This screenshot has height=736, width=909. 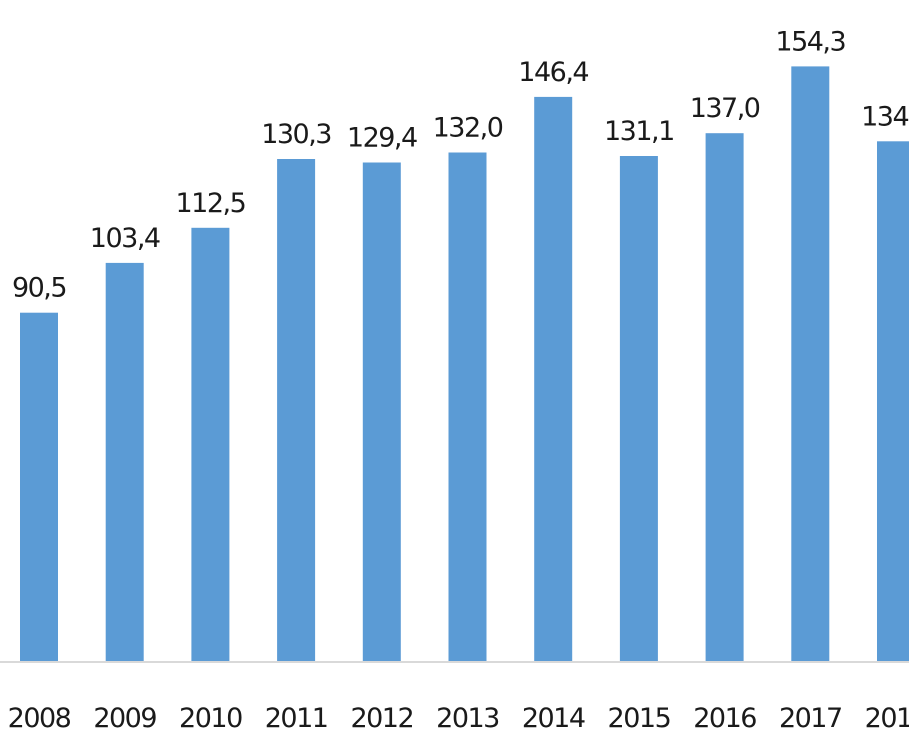 I want to click on data-label-2009: 103,4, so click(x=125, y=238).